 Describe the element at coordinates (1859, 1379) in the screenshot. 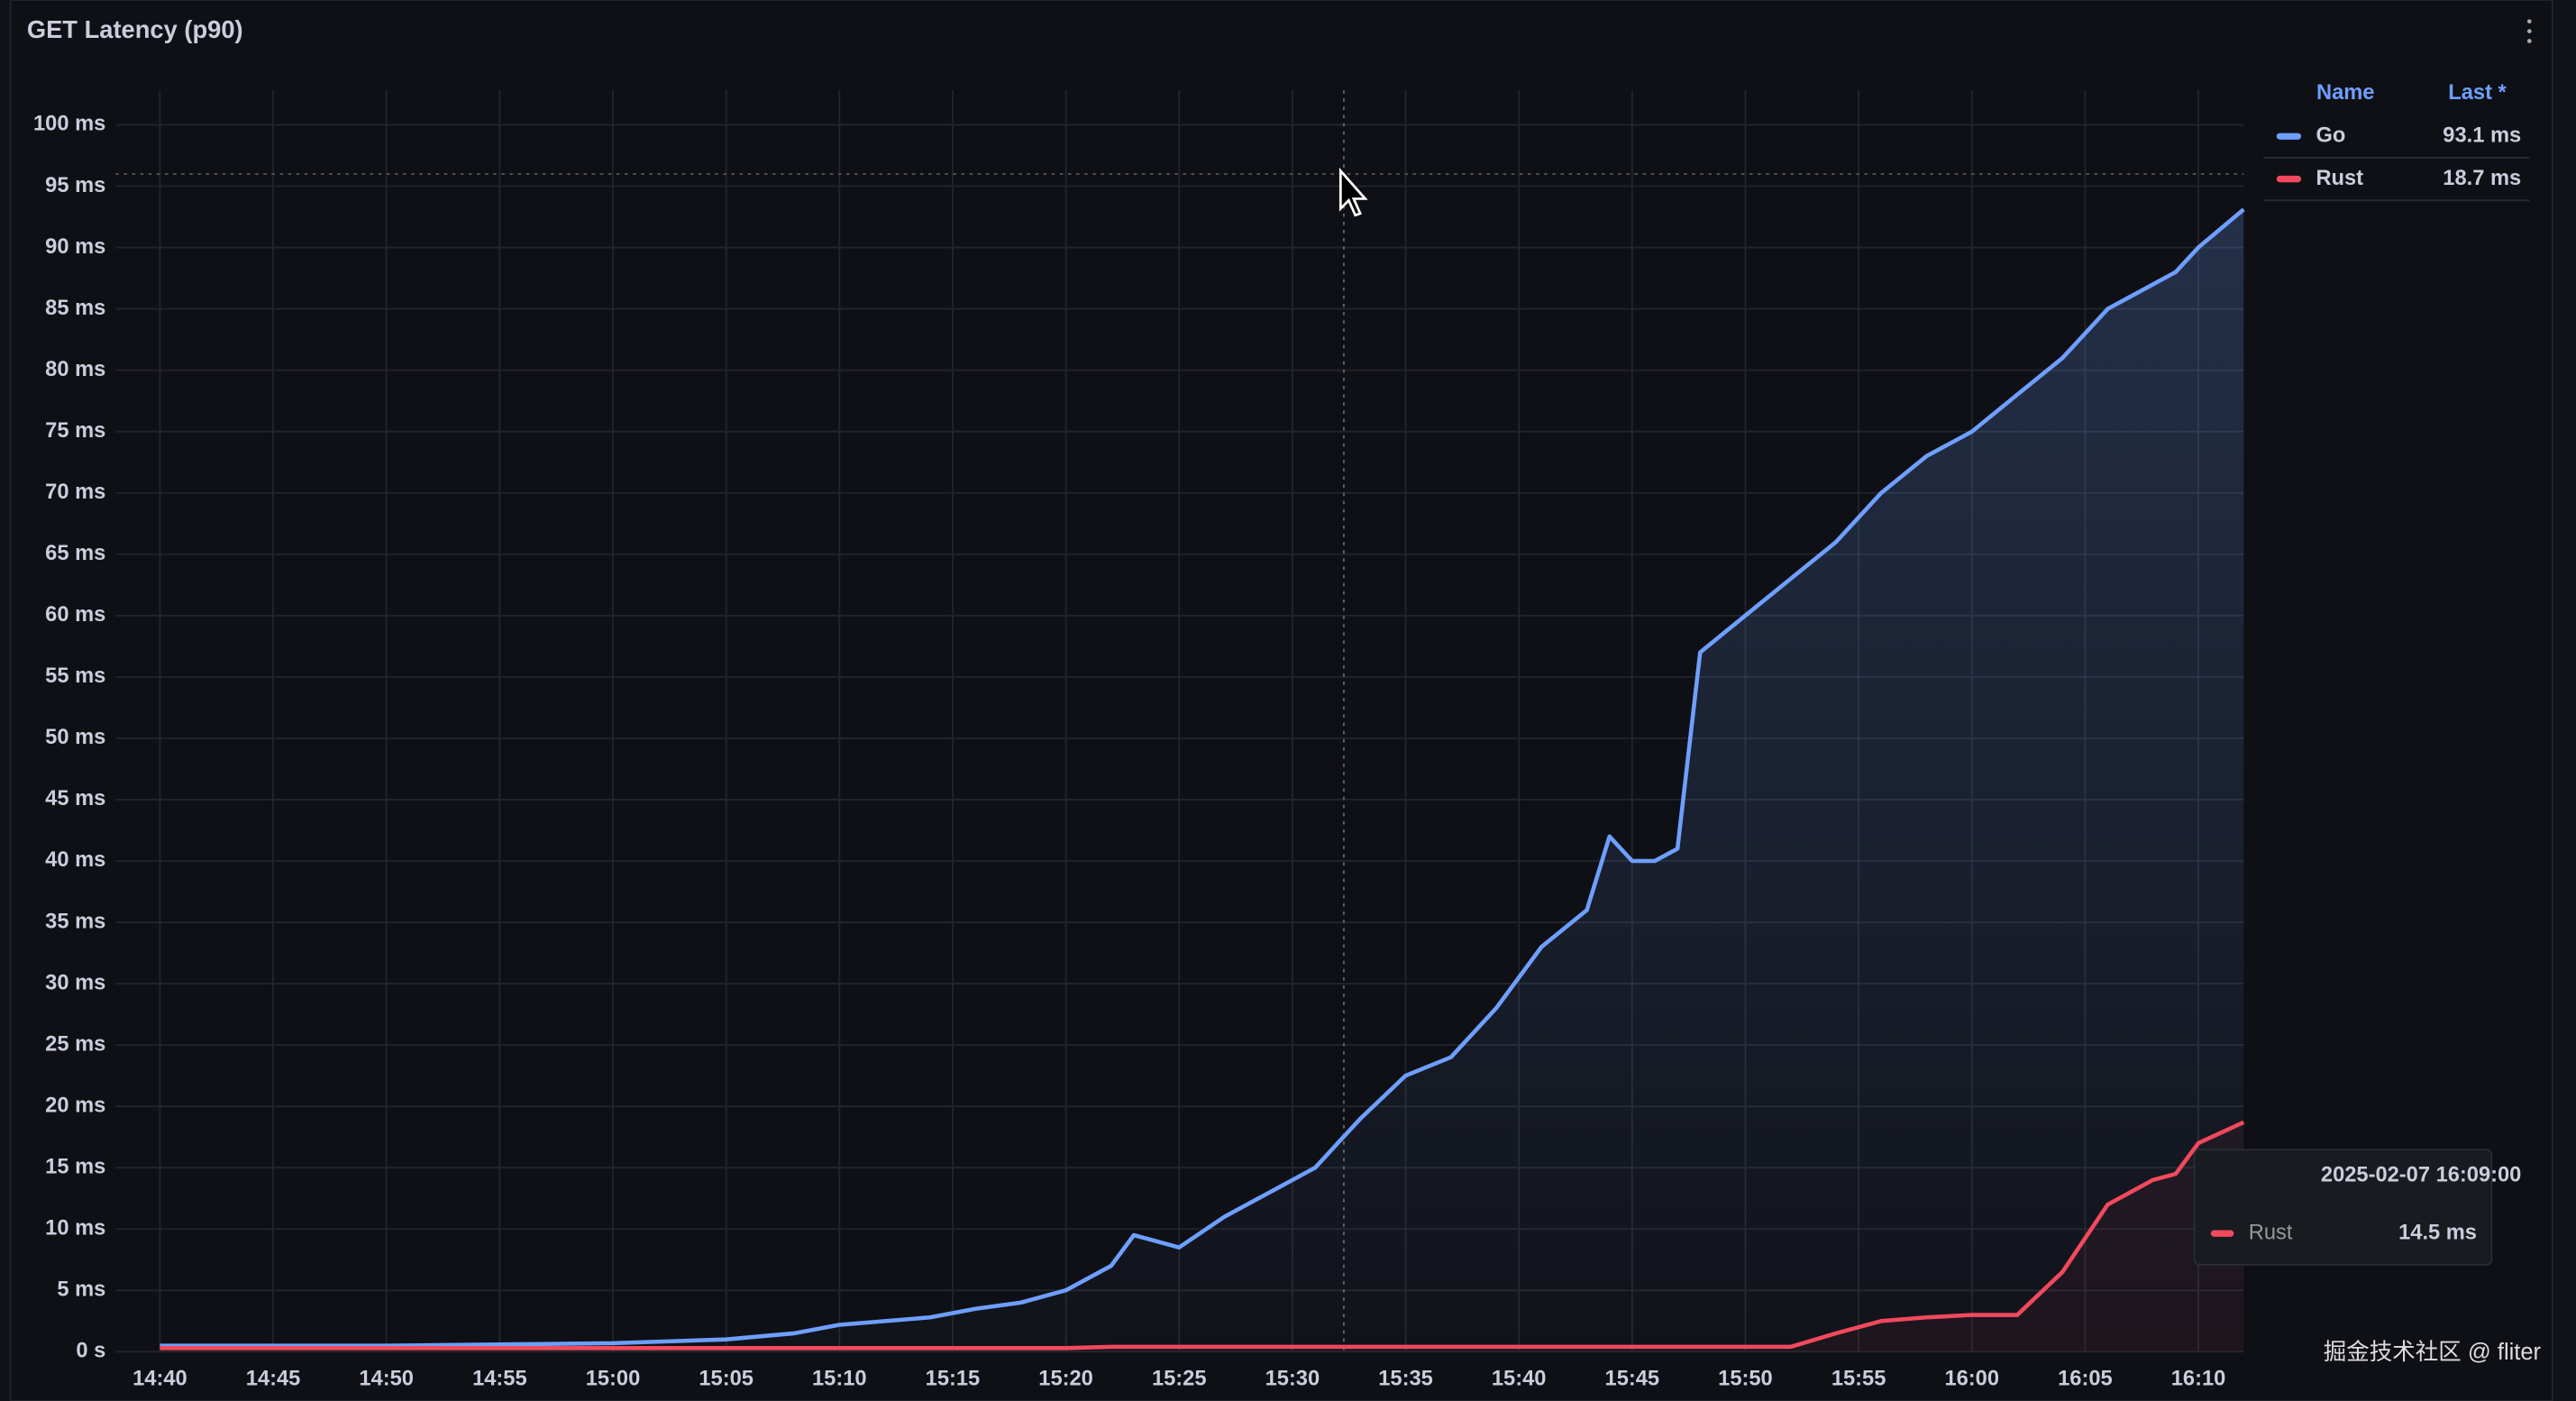

I see `x-tick-label: 15:55` at that location.